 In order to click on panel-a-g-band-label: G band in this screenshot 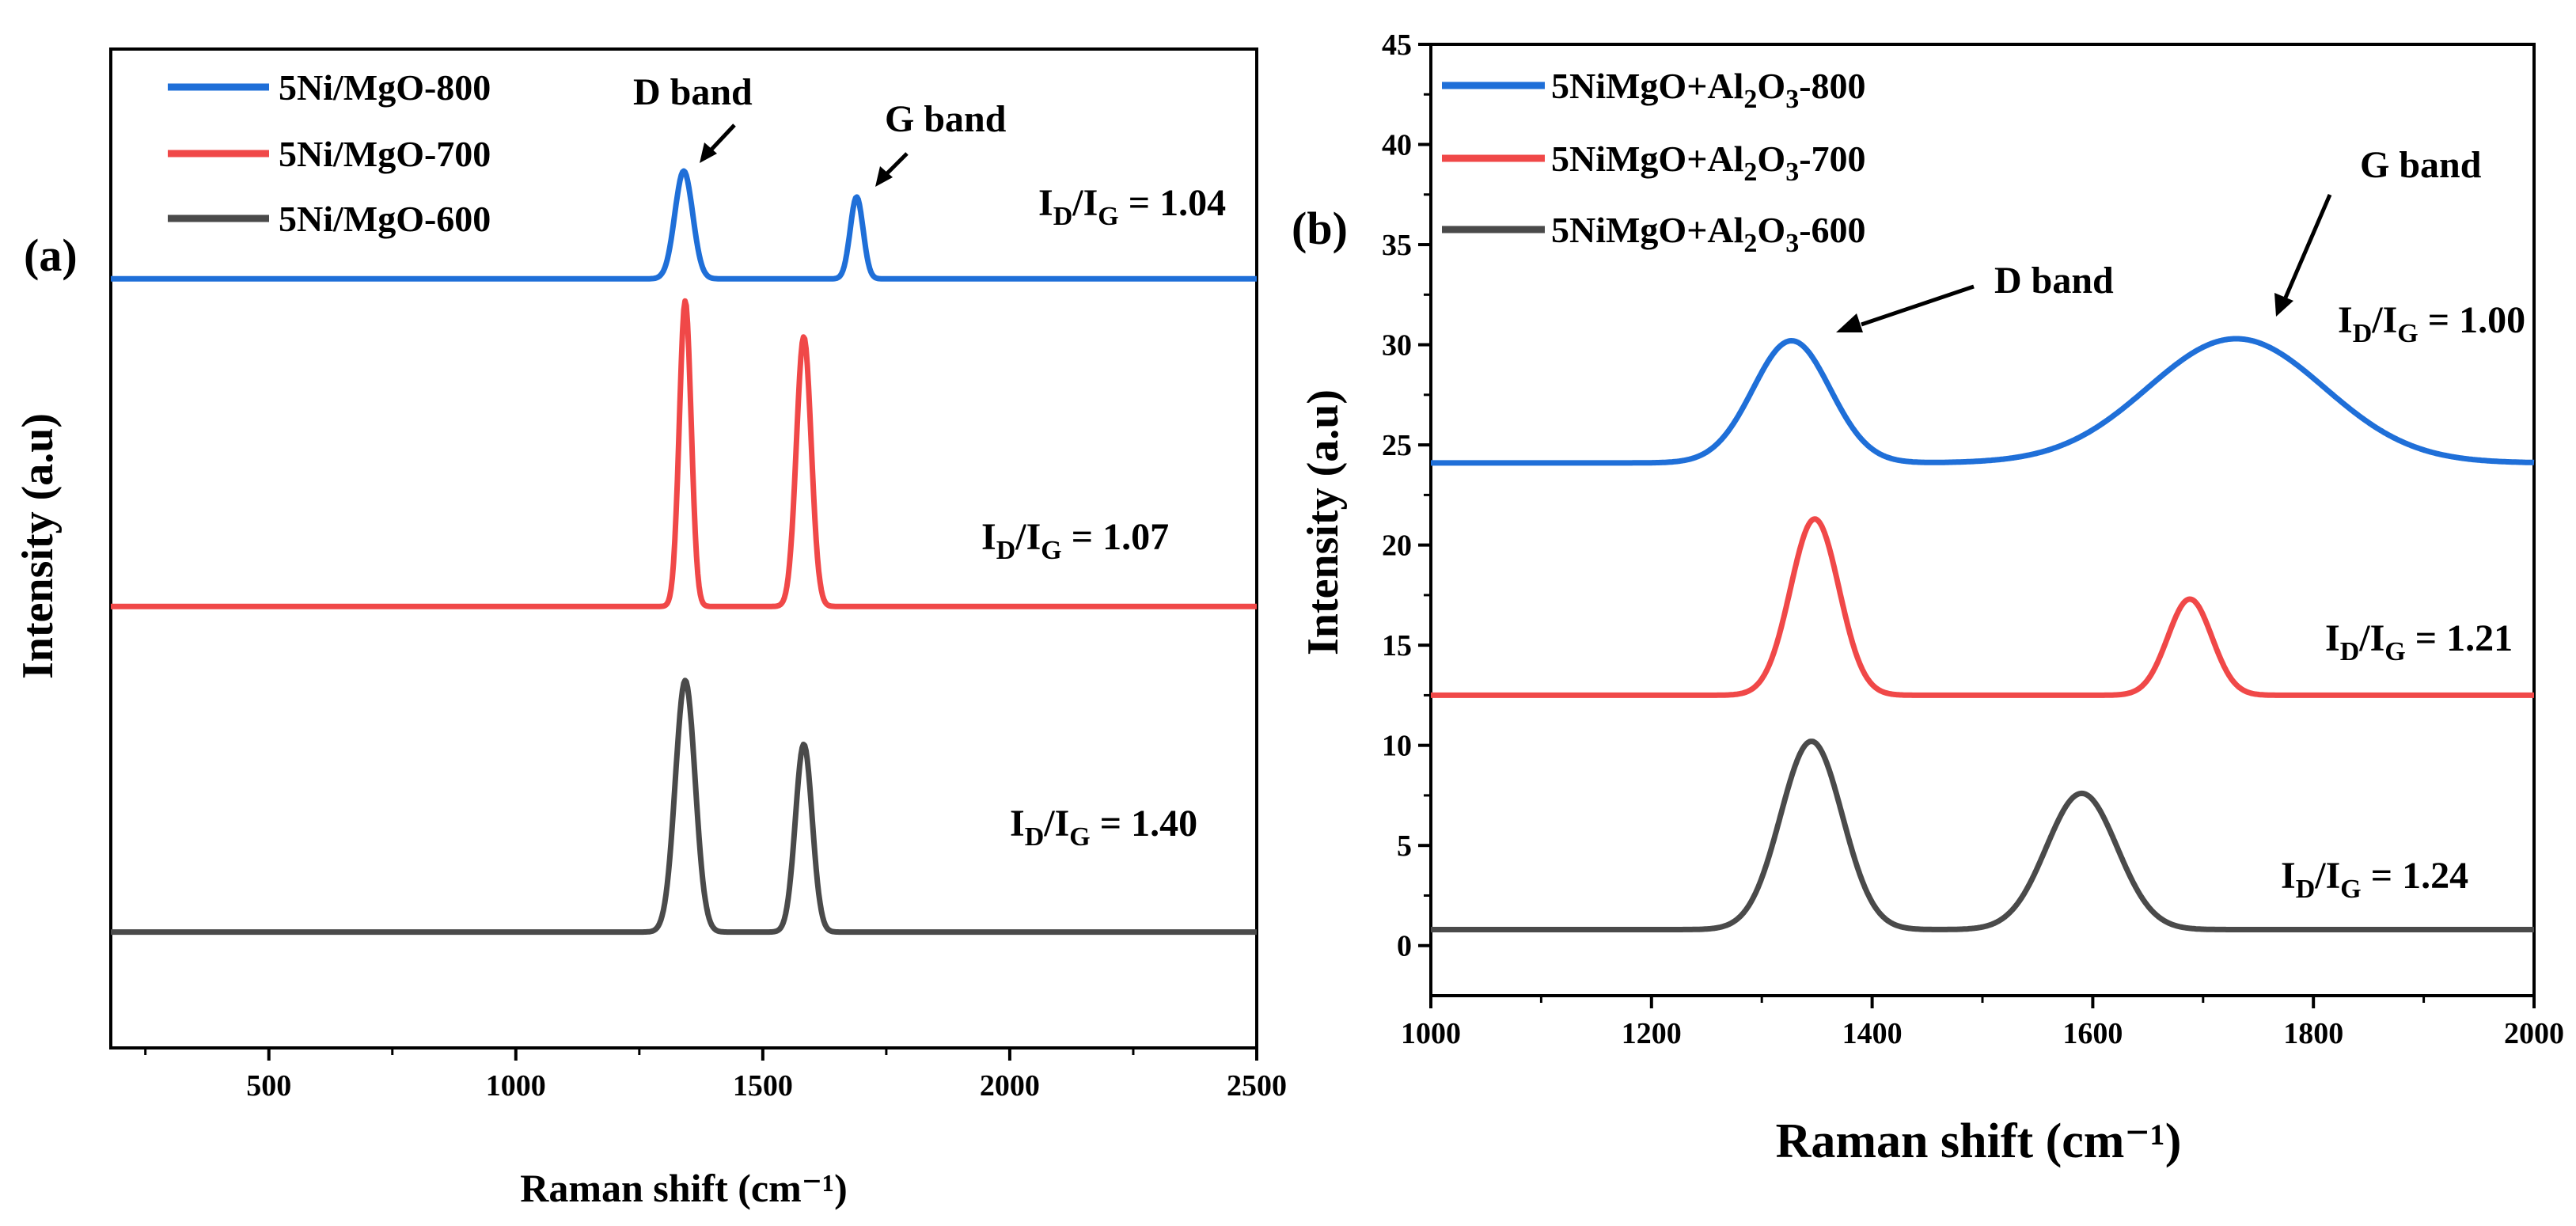, I will do `click(946, 119)`.